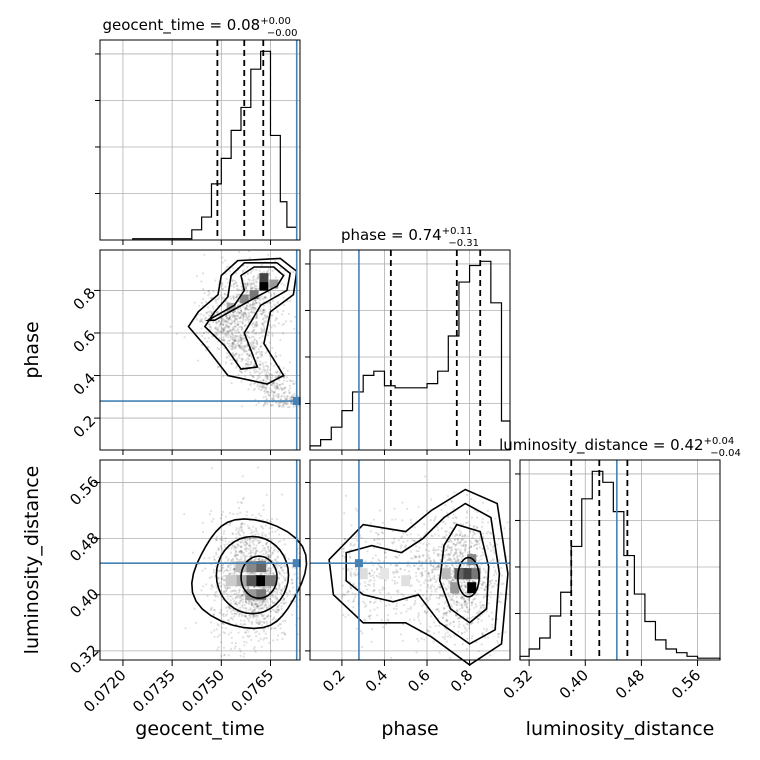 The width and height of the screenshot is (760, 760). Describe the element at coordinates (725, 453) in the screenshot. I see `title-sub: −0.04` at that location.